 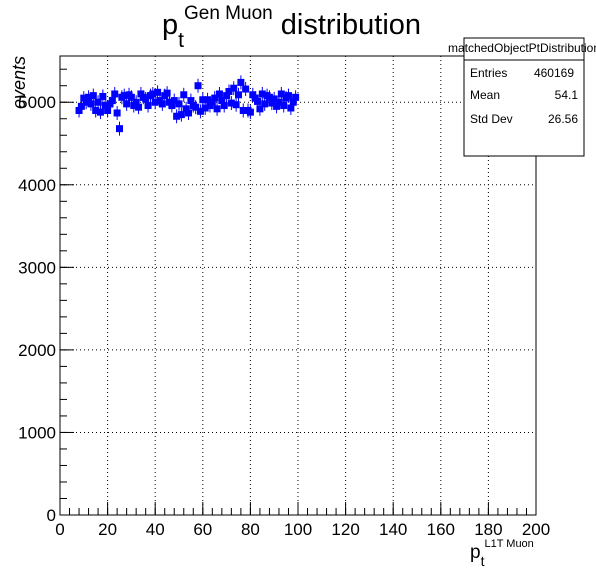 I want to click on chart-title-sup: Gen Muon, so click(x=228, y=13).